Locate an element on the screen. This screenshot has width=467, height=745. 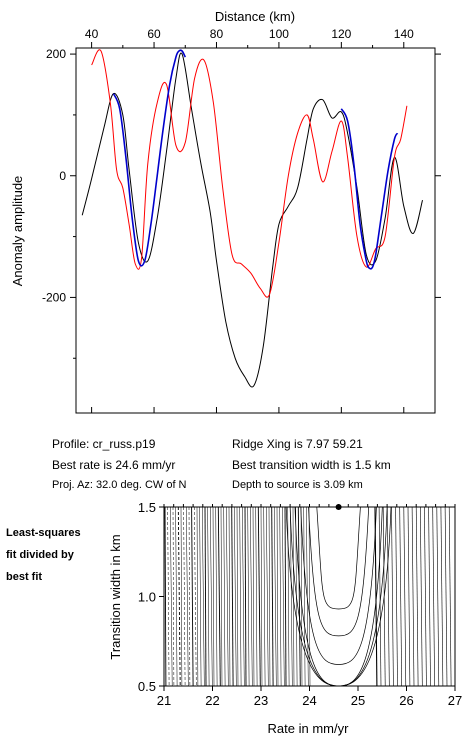
bottom-y-tick-label: 1.0 is located at coordinates (147, 597).